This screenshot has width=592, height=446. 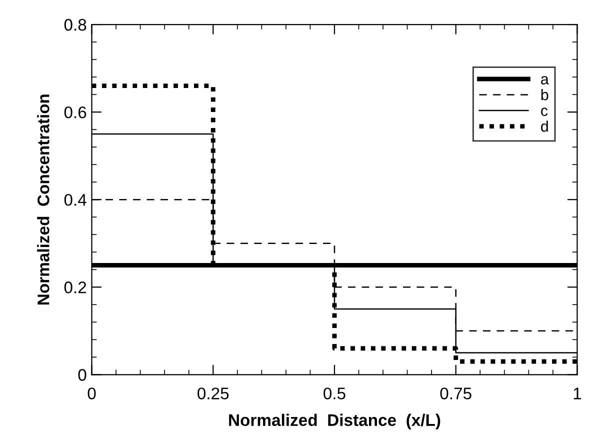 I want to click on y-tick-label: 0, so click(x=82, y=375).